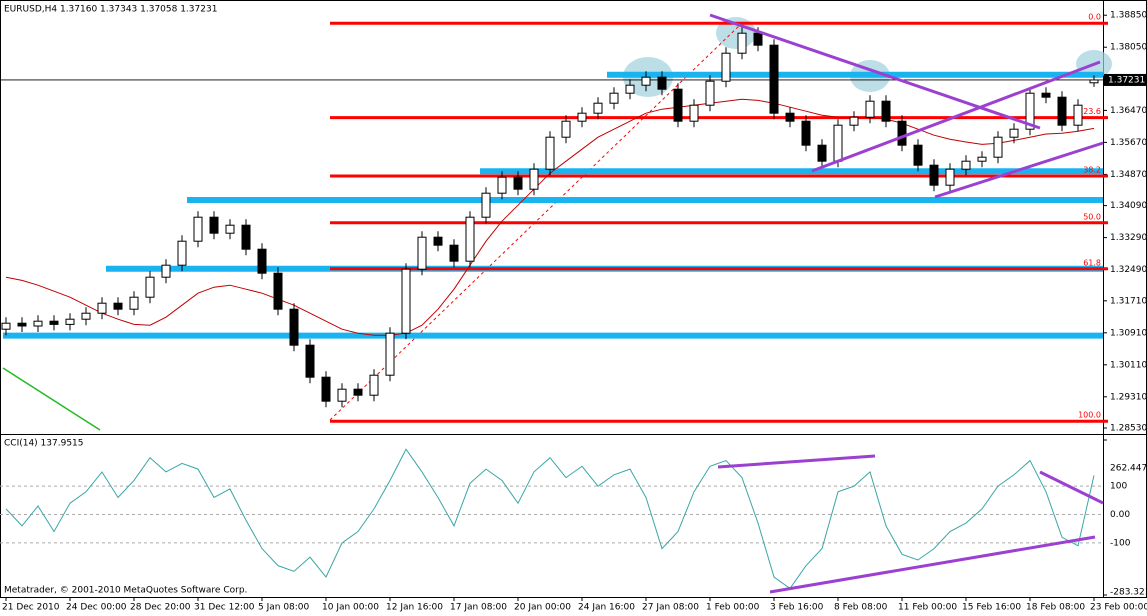  I want to click on fib-label: 0.0, so click(1094, 17).